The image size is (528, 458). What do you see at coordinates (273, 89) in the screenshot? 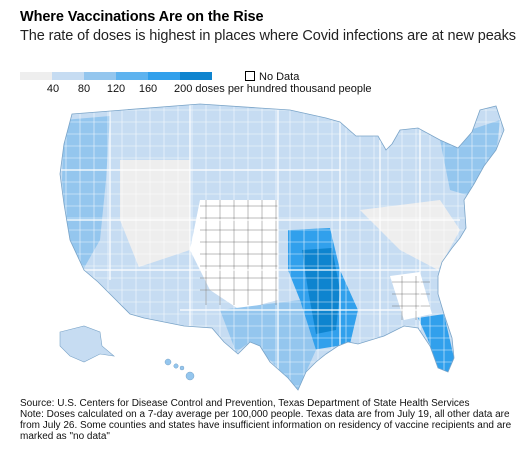
I see `legend-tick-200: 200 doses per hundred thousand people` at bounding box center [273, 89].